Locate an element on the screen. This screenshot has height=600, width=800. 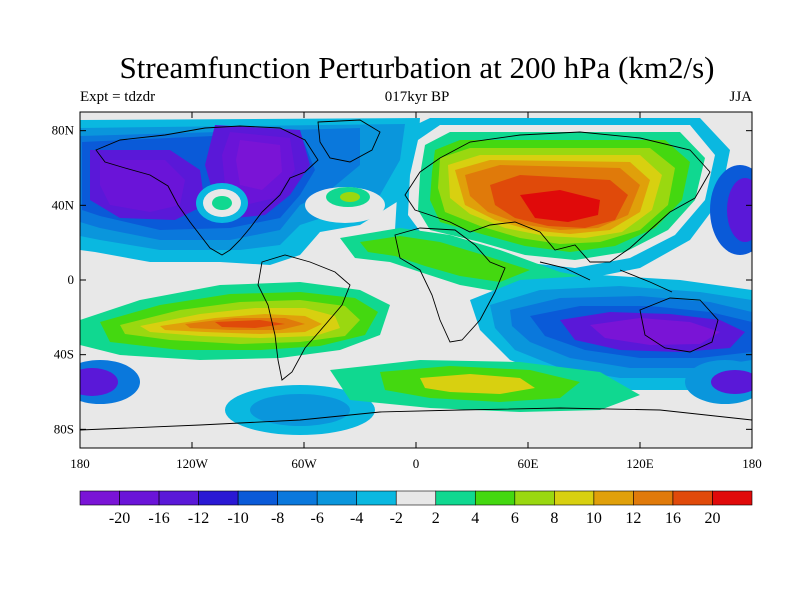
lat-tick-label: 0 is located at coordinates (71, 279).